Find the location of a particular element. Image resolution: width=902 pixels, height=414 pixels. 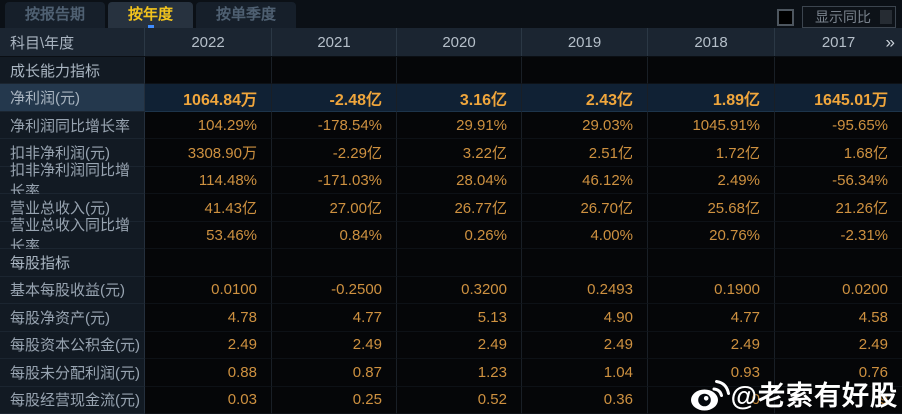

row-label: 净利润同比增长率 is located at coordinates (72, 125).